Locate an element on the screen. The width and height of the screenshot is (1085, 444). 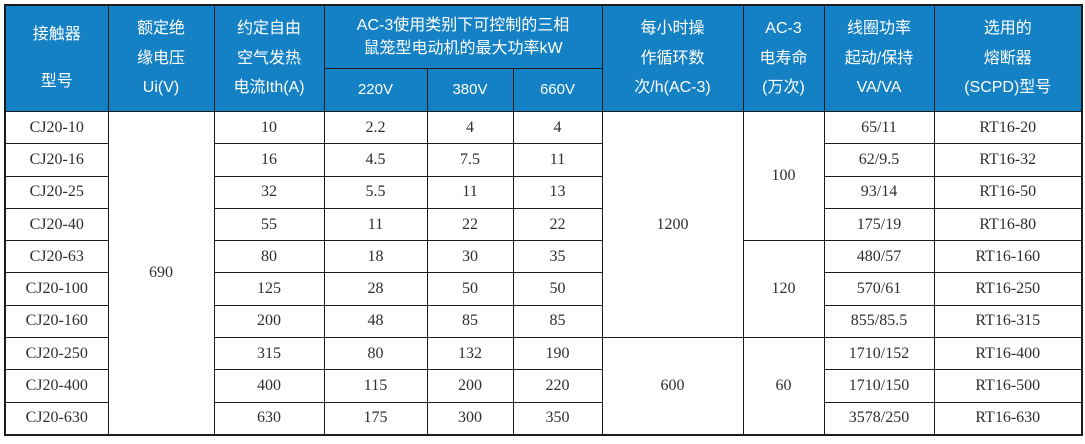
cell-coil: 65/11 is located at coordinates (879, 127).